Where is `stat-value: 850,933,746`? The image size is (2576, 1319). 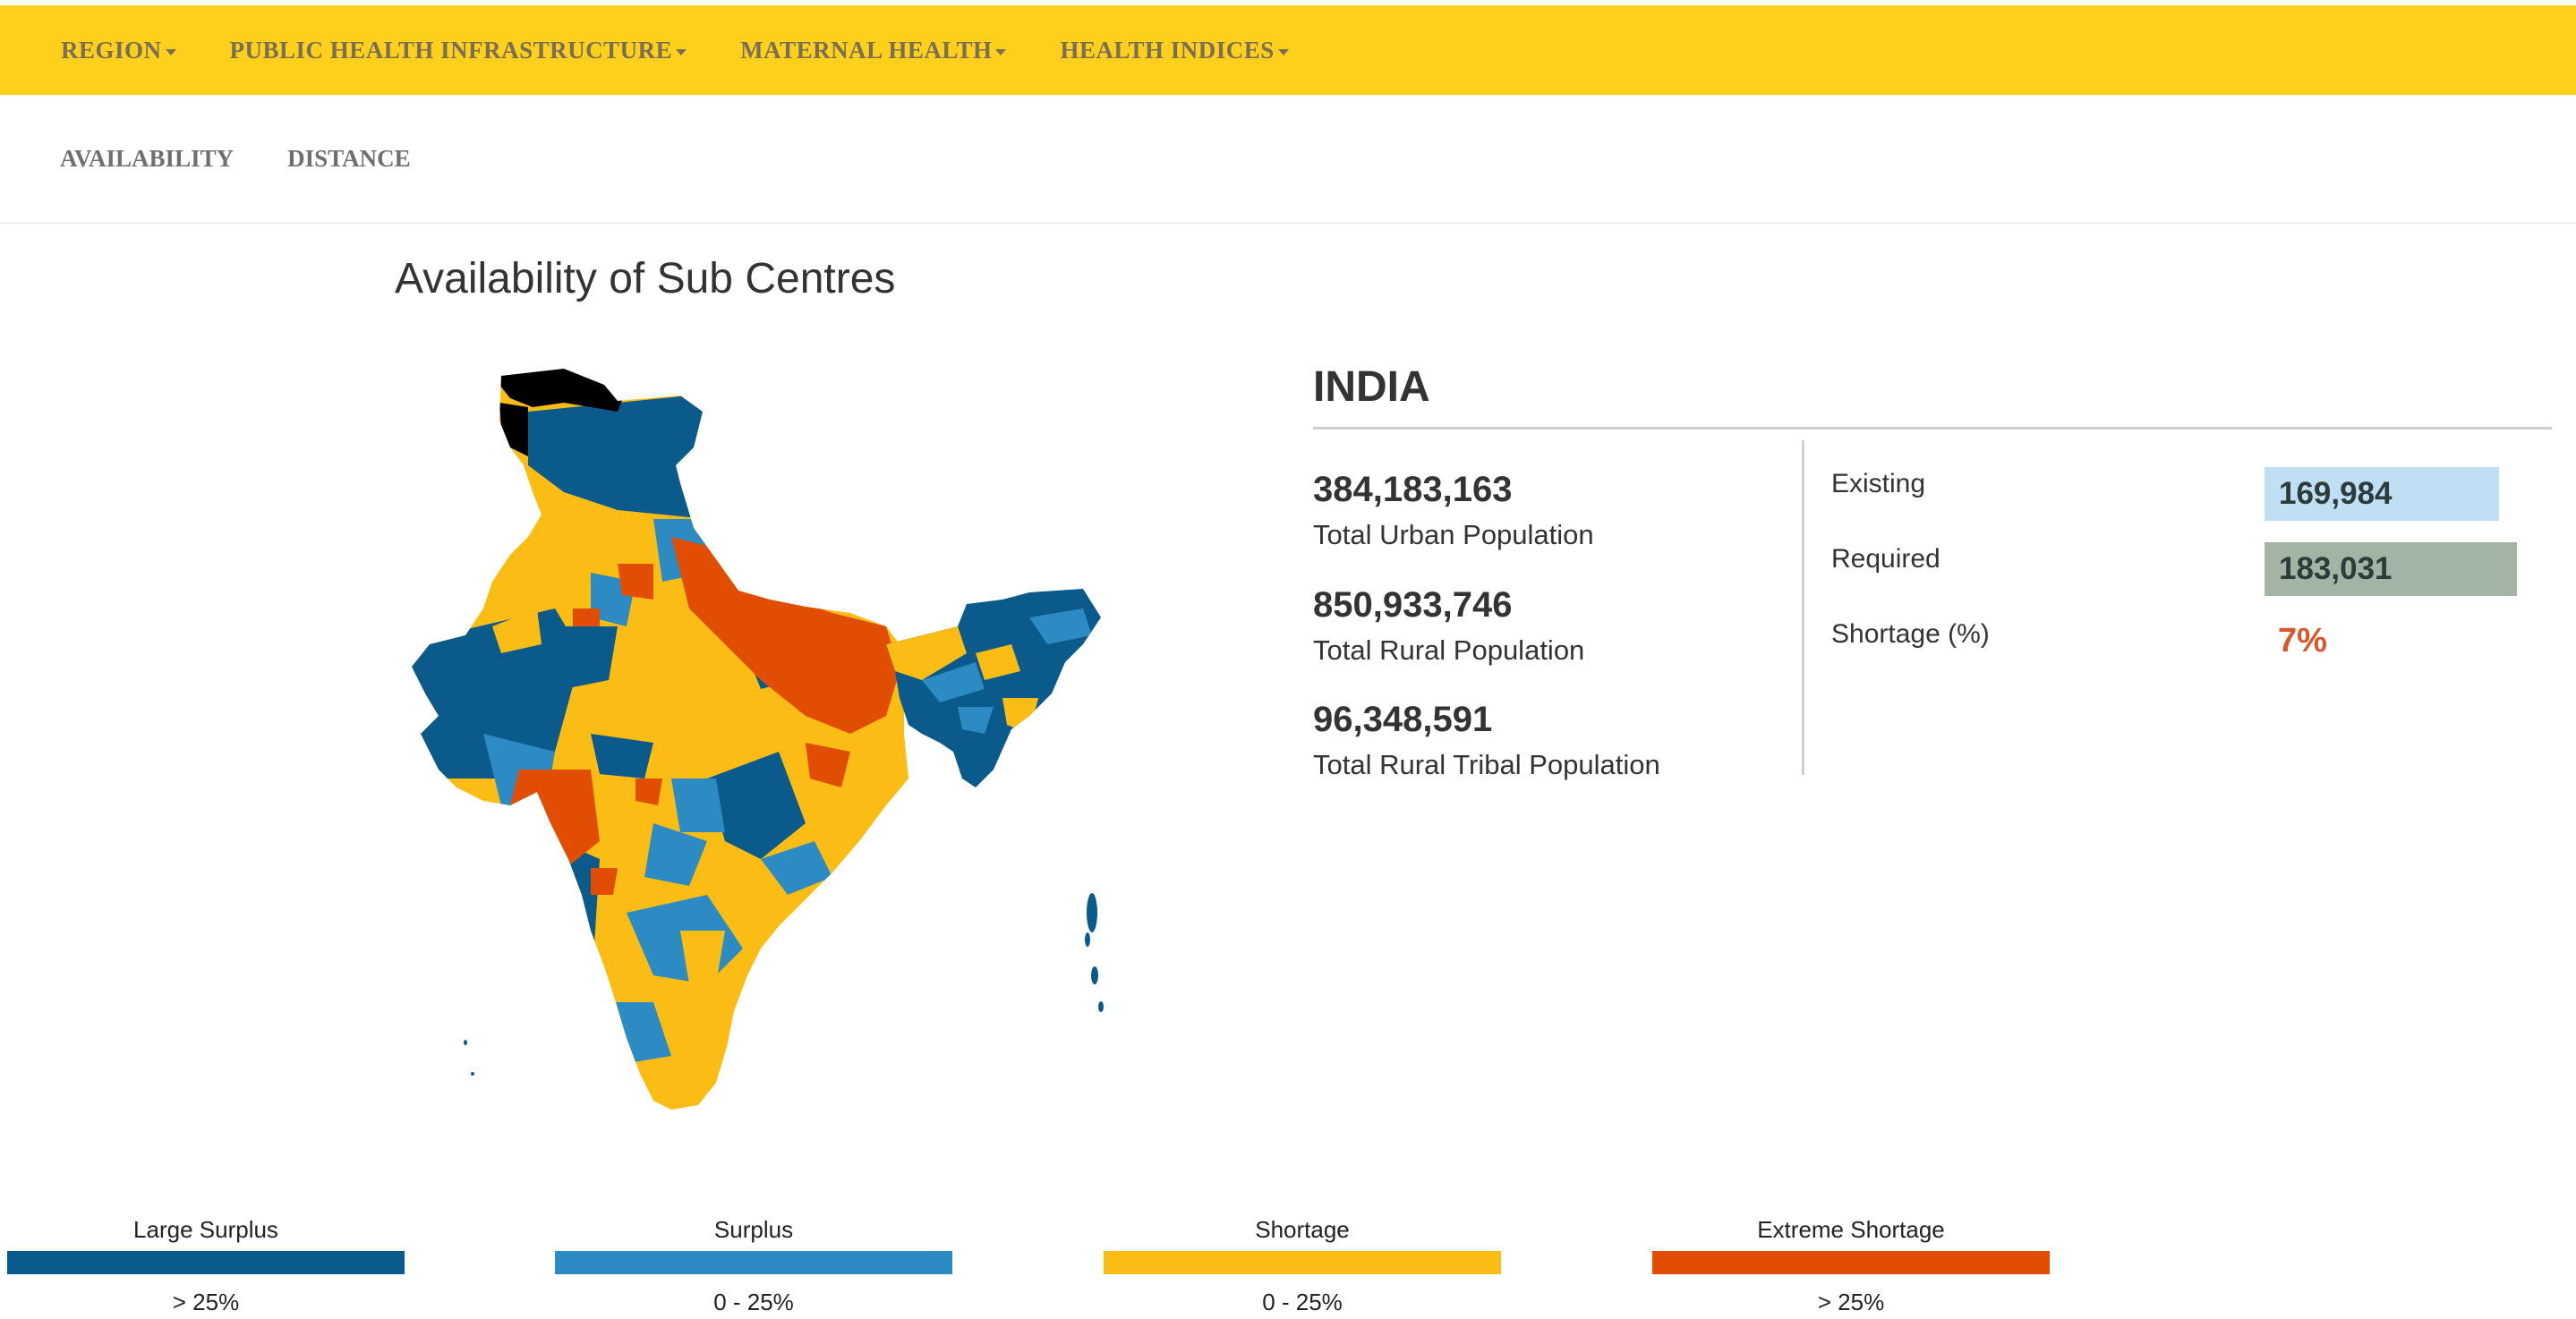 stat-value: 850,933,746 is located at coordinates (1413, 605).